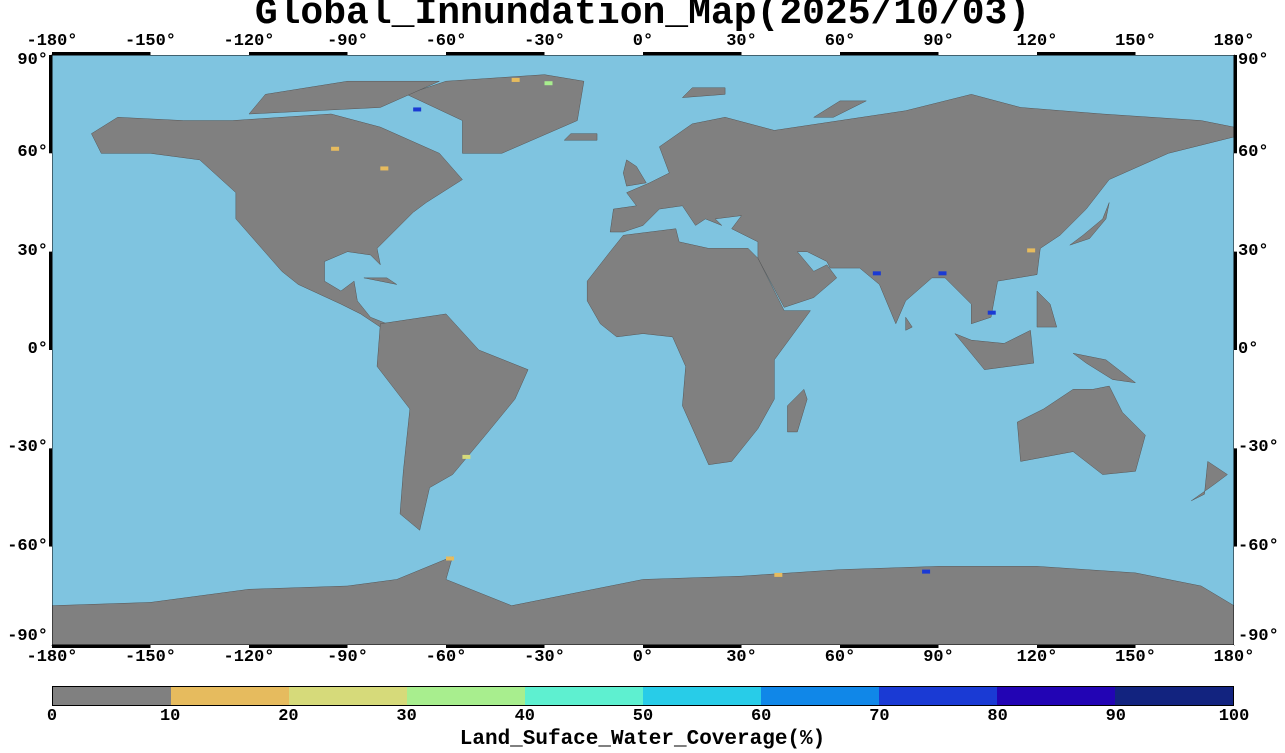 Image resolution: width=1285 pixels, height=753 pixels. What do you see at coordinates (741, 657) in the screenshot?
I see `lon-tick-label-bottom: 30°` at bounding box center [741, 657].